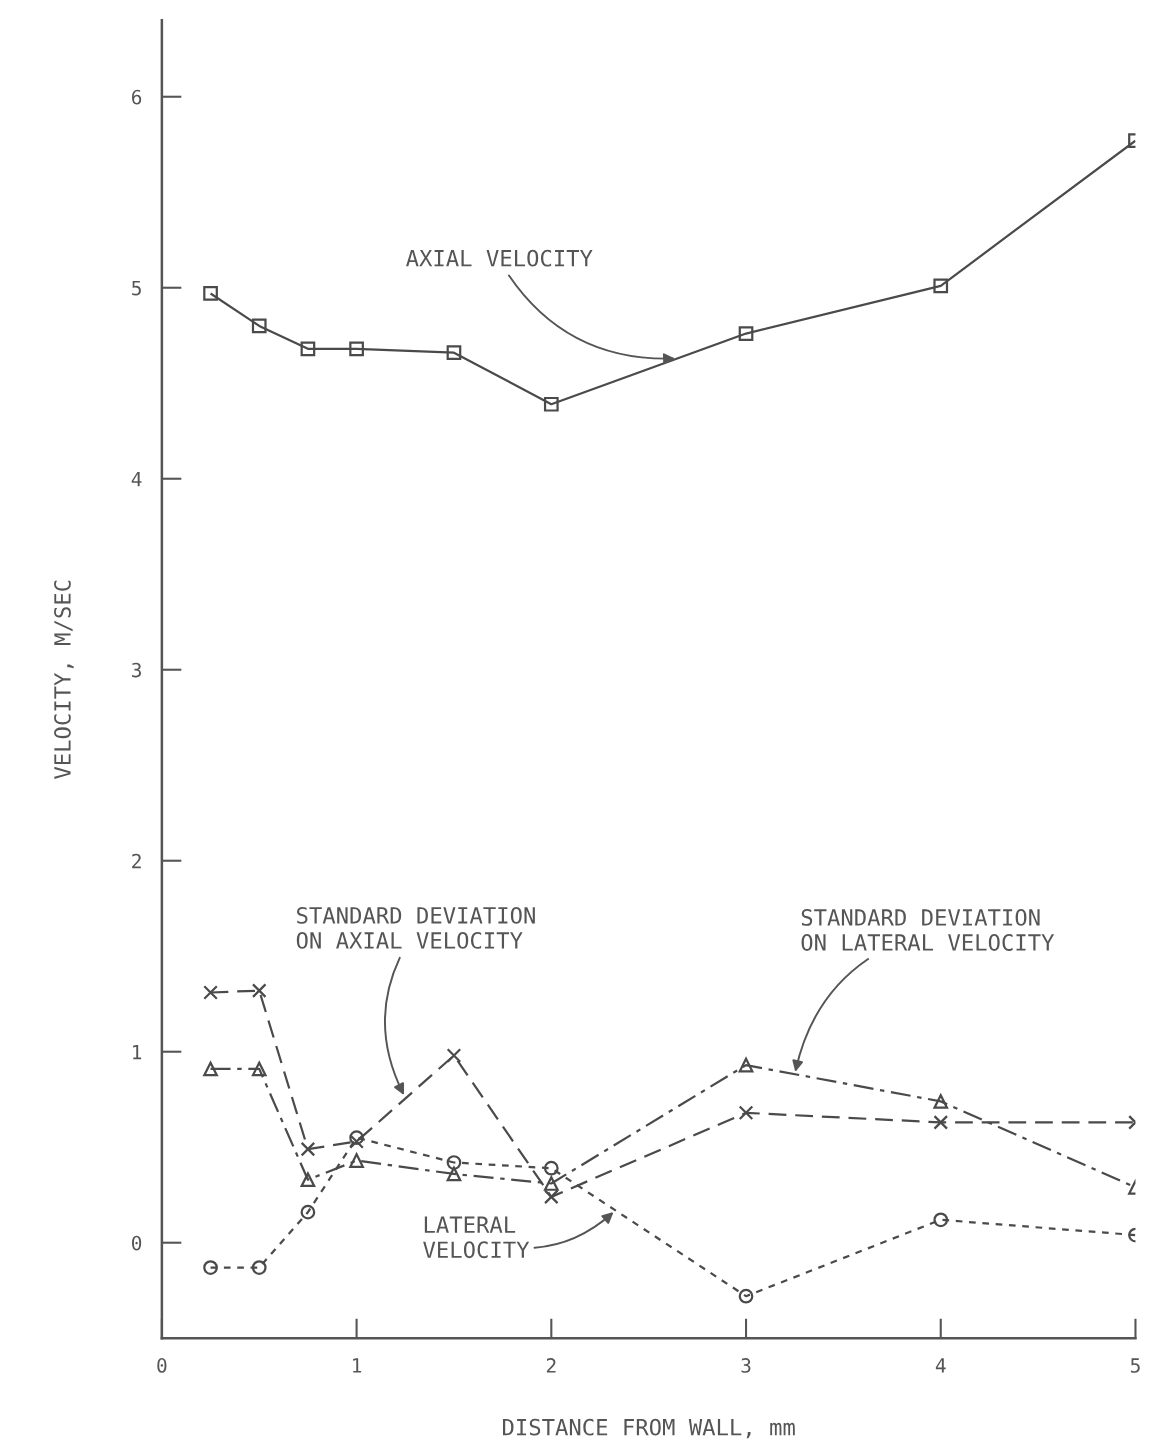  Describe the element at coordinates (415, 927) in the screenshot. I see `annotation: STANDARD DEVIATION ON AXIAL VELOCITY` at that location.